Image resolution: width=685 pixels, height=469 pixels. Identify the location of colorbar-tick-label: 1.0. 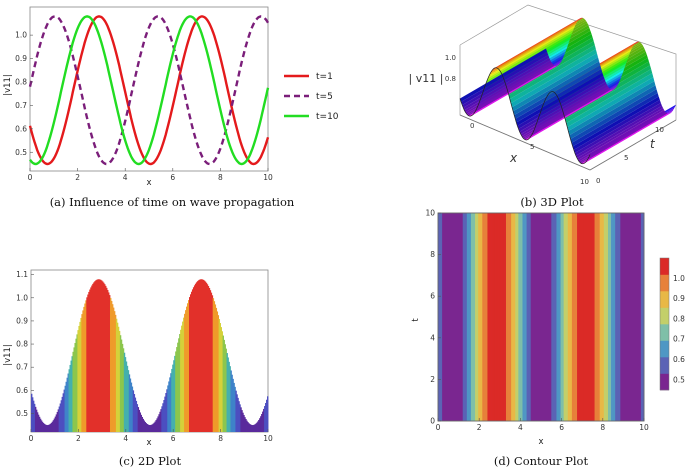
(679, 278).